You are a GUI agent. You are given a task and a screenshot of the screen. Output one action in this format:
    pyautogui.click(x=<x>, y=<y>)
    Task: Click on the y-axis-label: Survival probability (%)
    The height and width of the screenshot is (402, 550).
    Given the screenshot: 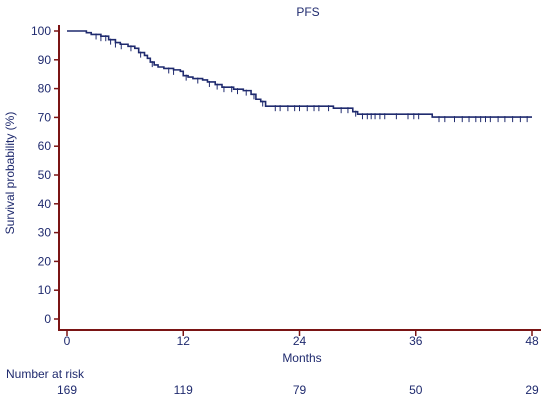 What is the action you would take?
    pyautogui.click(x=10, y=173)
    